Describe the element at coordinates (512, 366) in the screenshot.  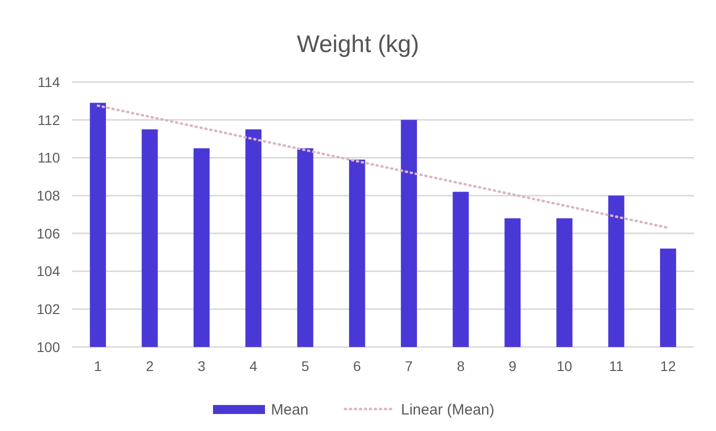
I see `x-tick-label: 9` at that location.